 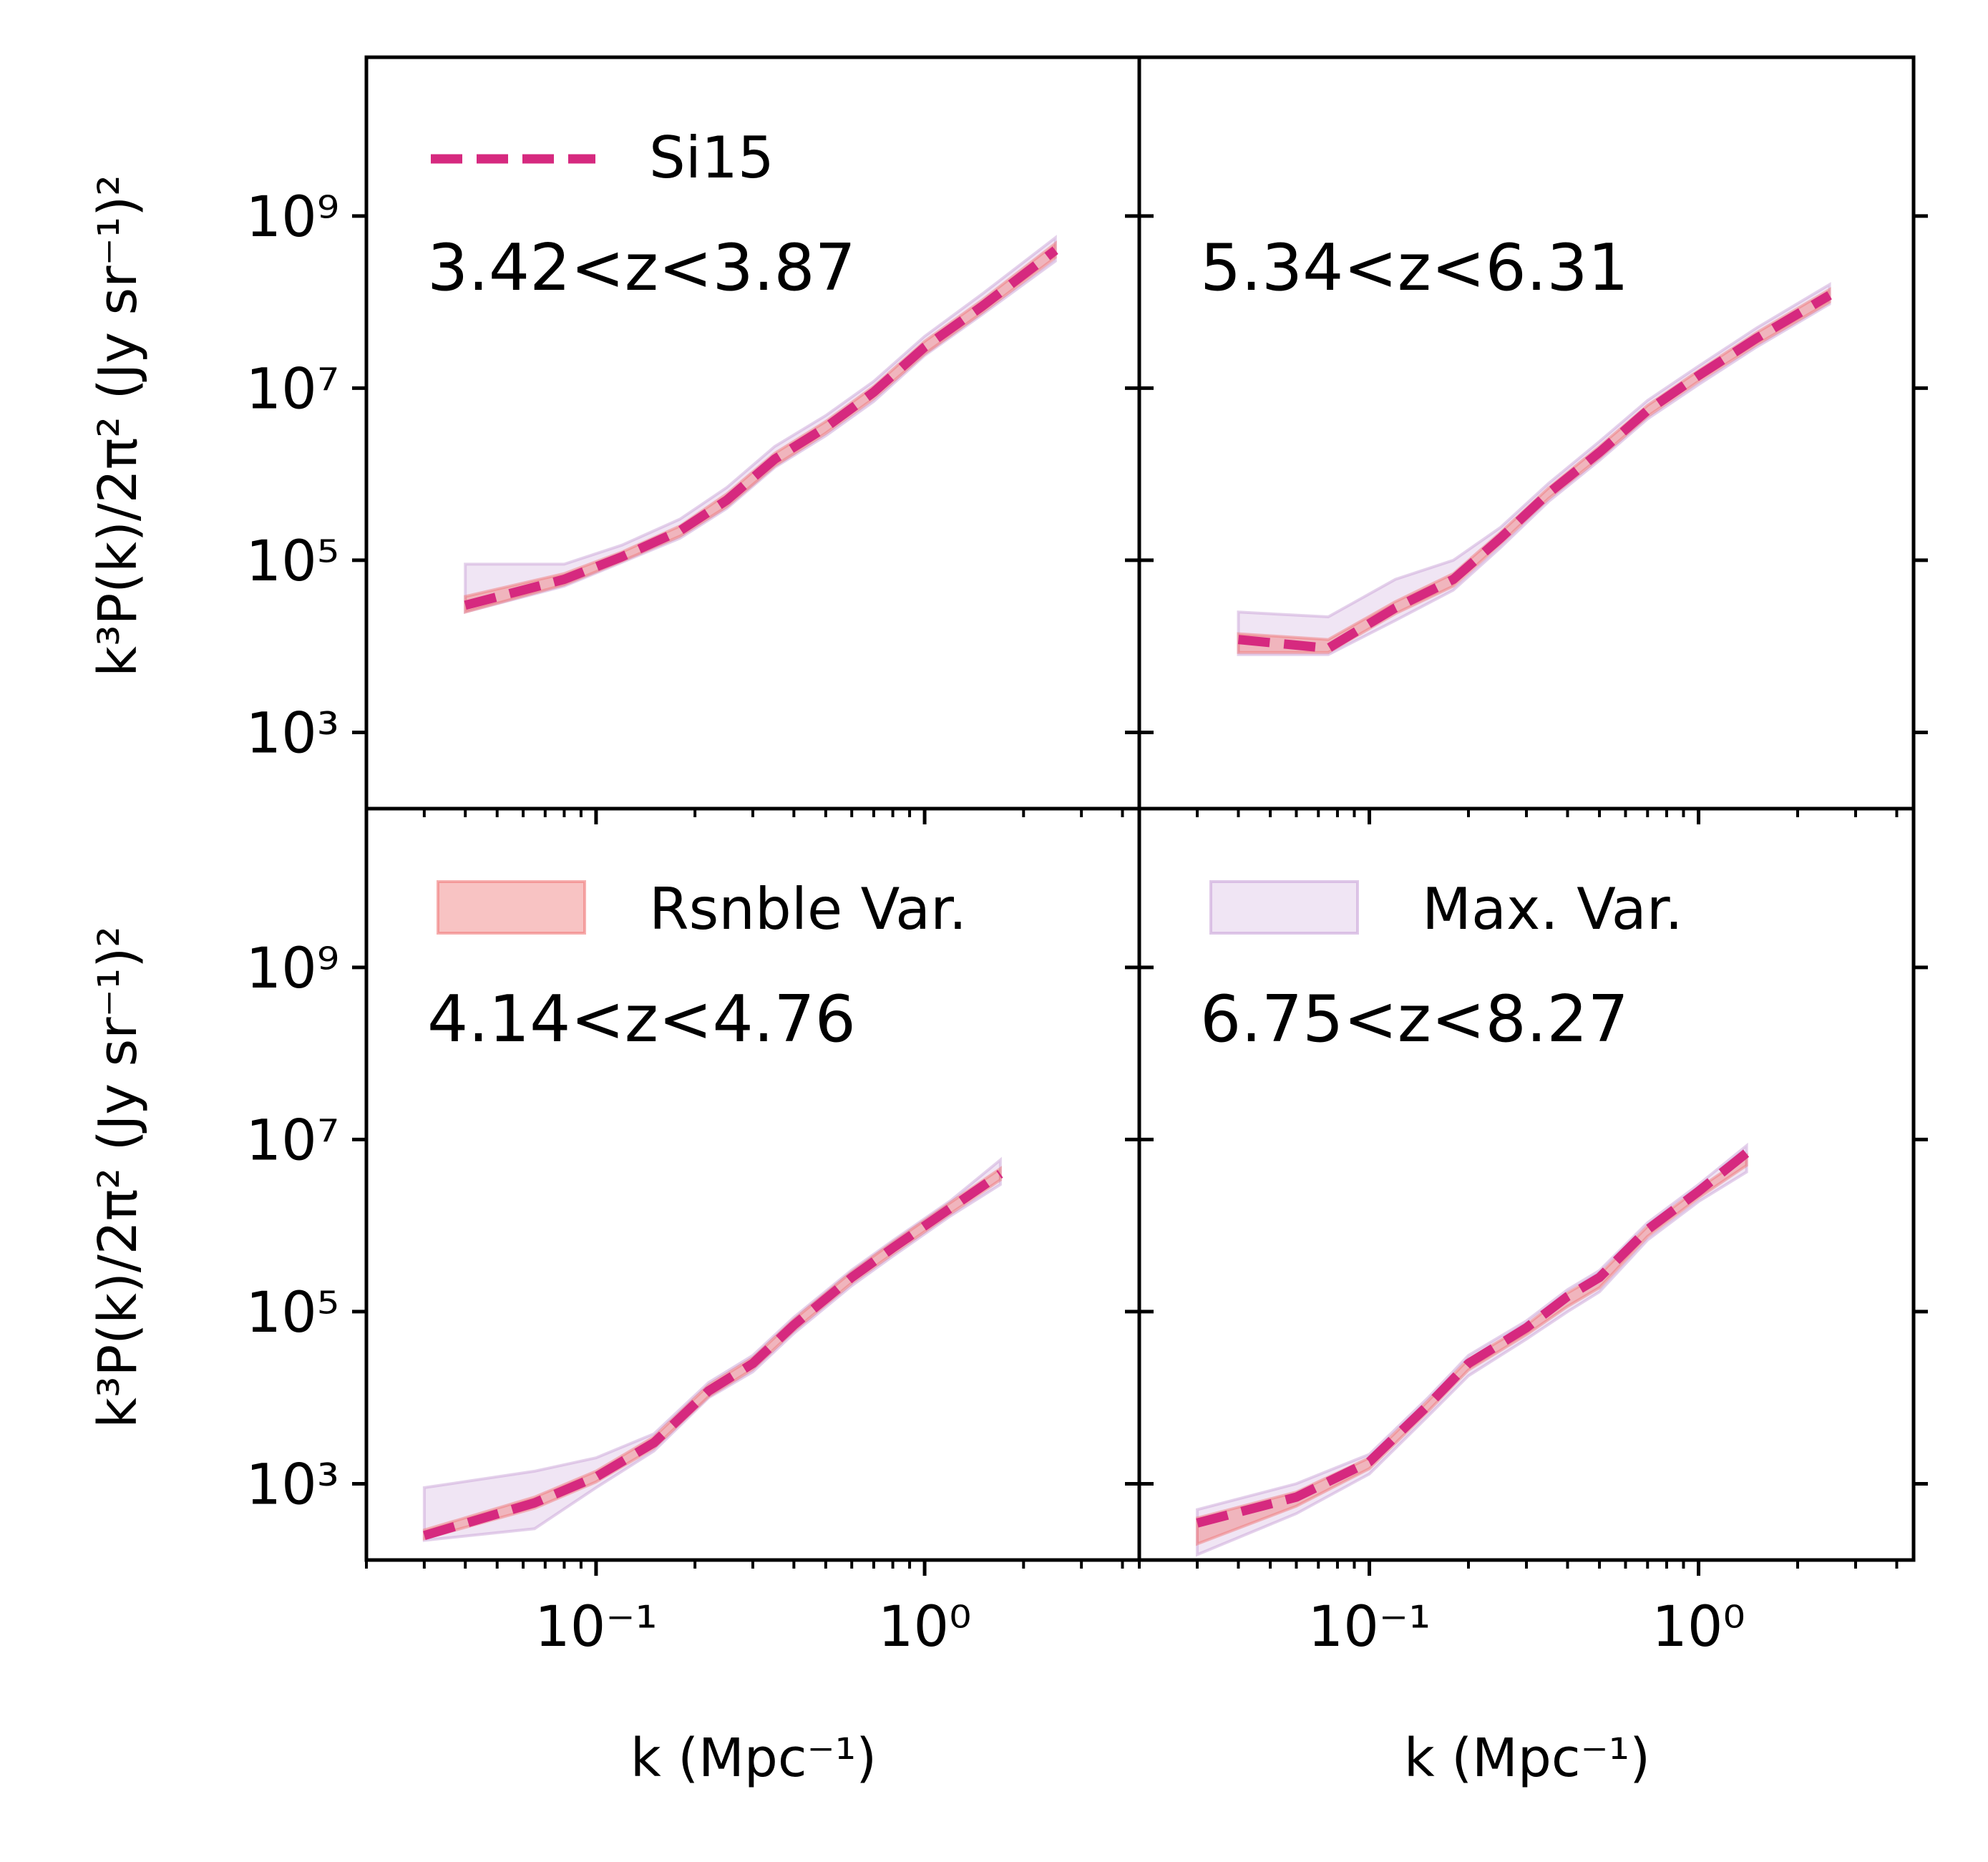 I want to click on zrange-label-bottom-left: 4.14<z<4.76, so click(x=641, y=1020).